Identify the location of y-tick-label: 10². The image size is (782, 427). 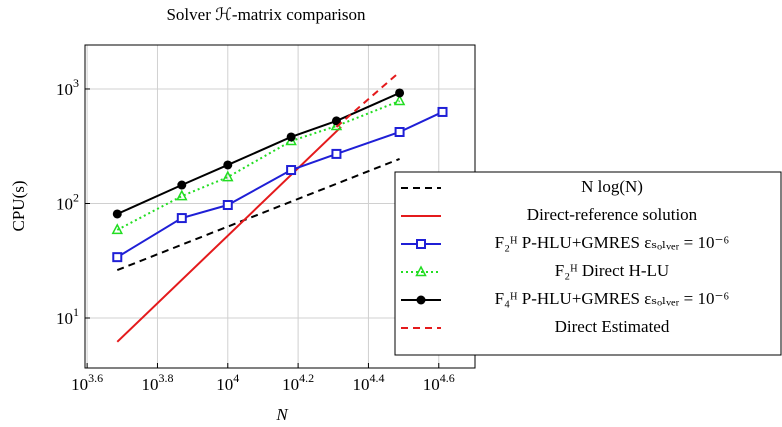
(67, 201).